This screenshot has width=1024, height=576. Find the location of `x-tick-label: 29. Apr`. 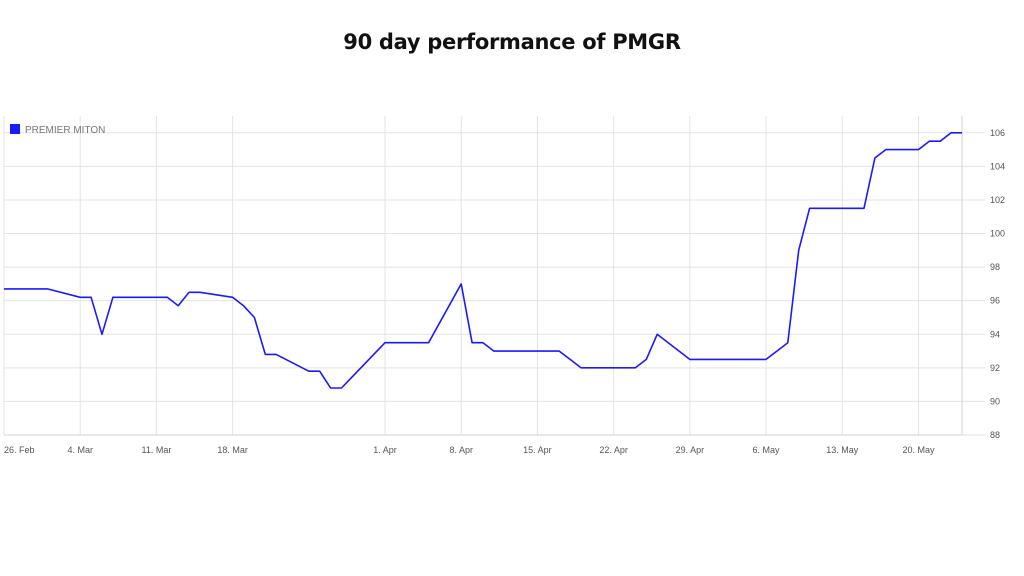

x-tick-label: 29. Apr is located at coordinates (690, 450).